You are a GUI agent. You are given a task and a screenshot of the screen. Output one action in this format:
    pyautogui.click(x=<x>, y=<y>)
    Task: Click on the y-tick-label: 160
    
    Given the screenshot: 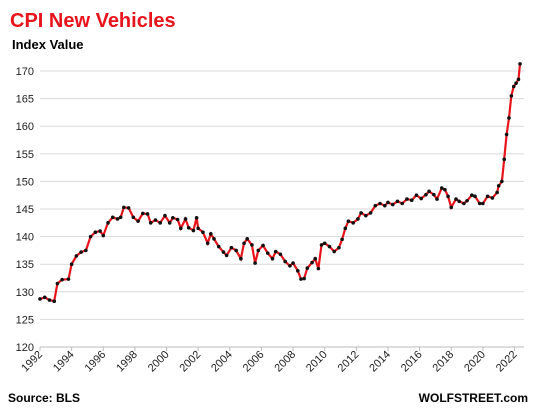 What is the action you would take?
    pyautogui.click(x=25, y=127)
    